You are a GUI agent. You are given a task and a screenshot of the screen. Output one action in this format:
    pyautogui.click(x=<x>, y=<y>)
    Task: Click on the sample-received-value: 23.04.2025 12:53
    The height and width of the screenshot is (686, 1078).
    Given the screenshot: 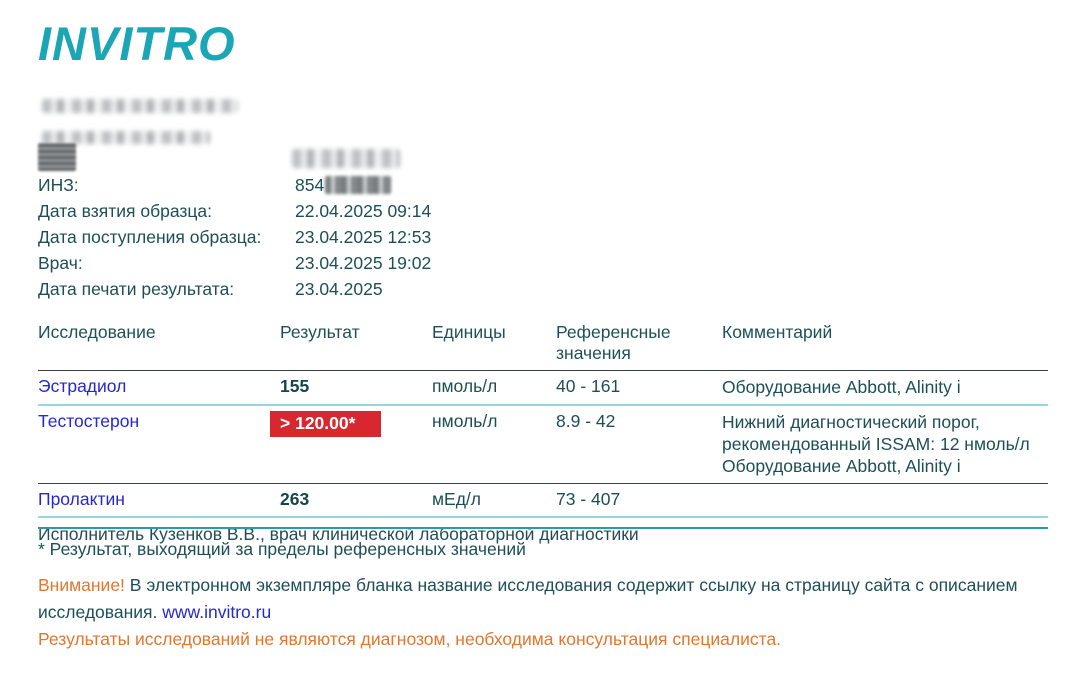 What is the action you would take?
    pyautogui.click(x=363, y=237)
    